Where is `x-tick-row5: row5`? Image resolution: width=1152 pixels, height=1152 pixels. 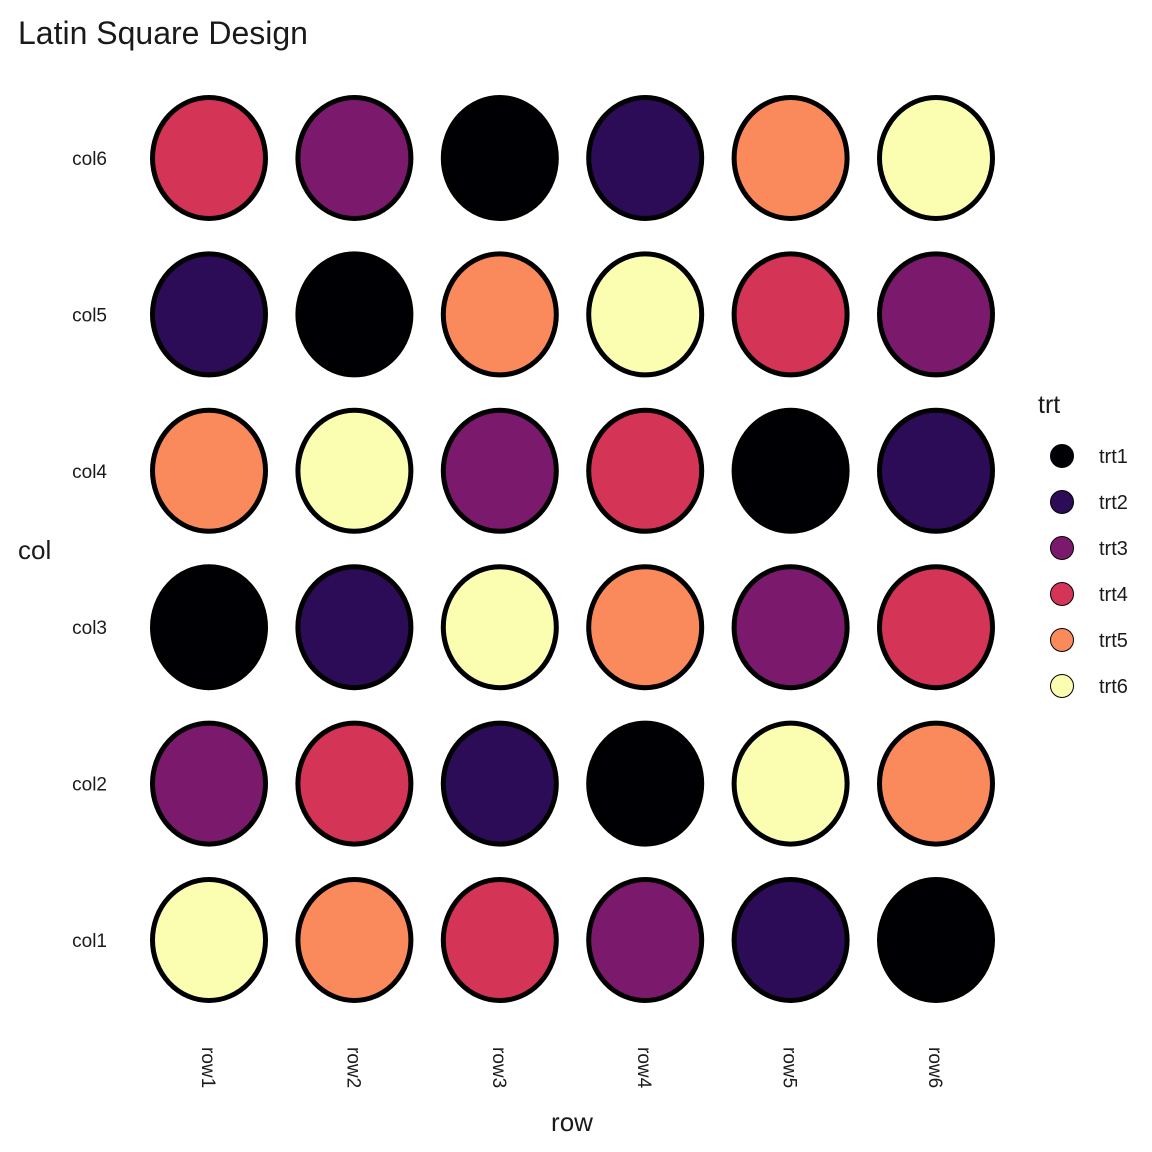
x-tick-row5: row5 is located at coordinates (789, 1067).